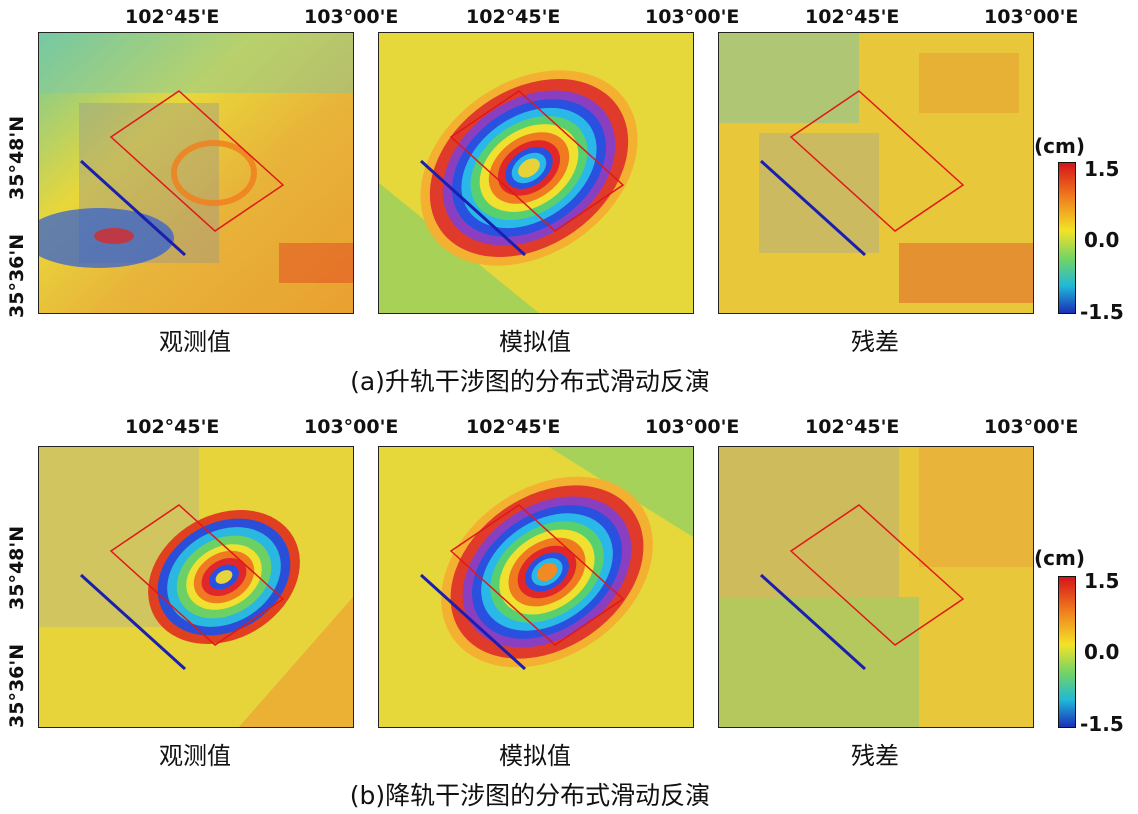 The image size is (1138, 814). Describe the element at coordinates (530, 795) in the screenshot. I see `figure-caption-b: (b)降轨干涉图的分布式滑动反演` at that location.